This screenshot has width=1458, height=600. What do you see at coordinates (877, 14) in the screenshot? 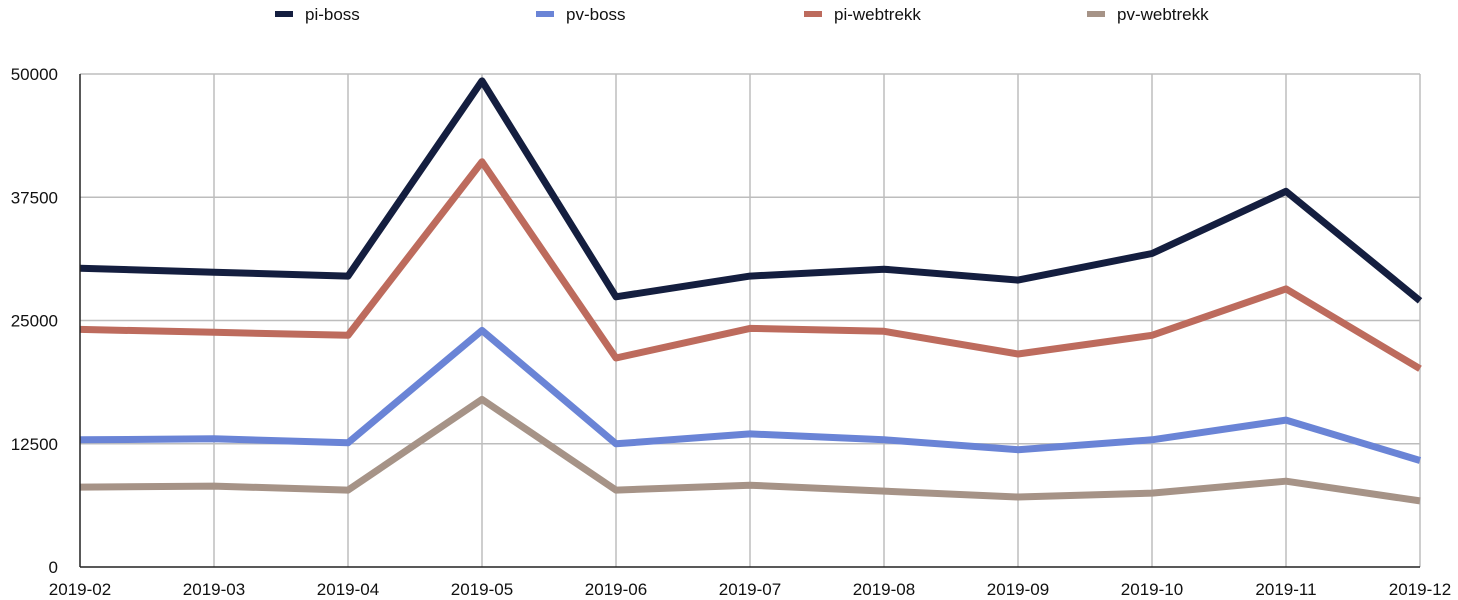
I see `legend-label-pi-webtrekk: pi-webtrekk` at bounding box center [877, 14].